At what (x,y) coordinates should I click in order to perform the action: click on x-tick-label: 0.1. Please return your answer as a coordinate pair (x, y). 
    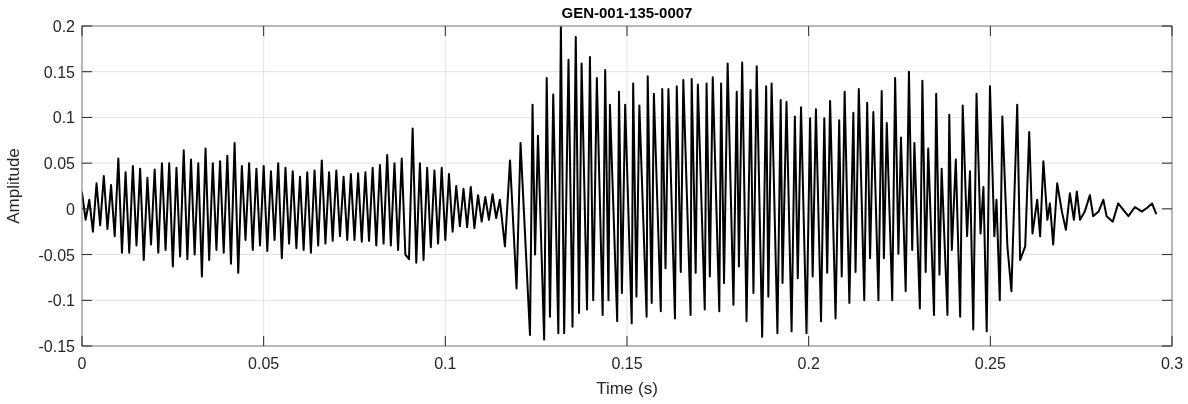
    Looking at the image, I should click on (445, 363).